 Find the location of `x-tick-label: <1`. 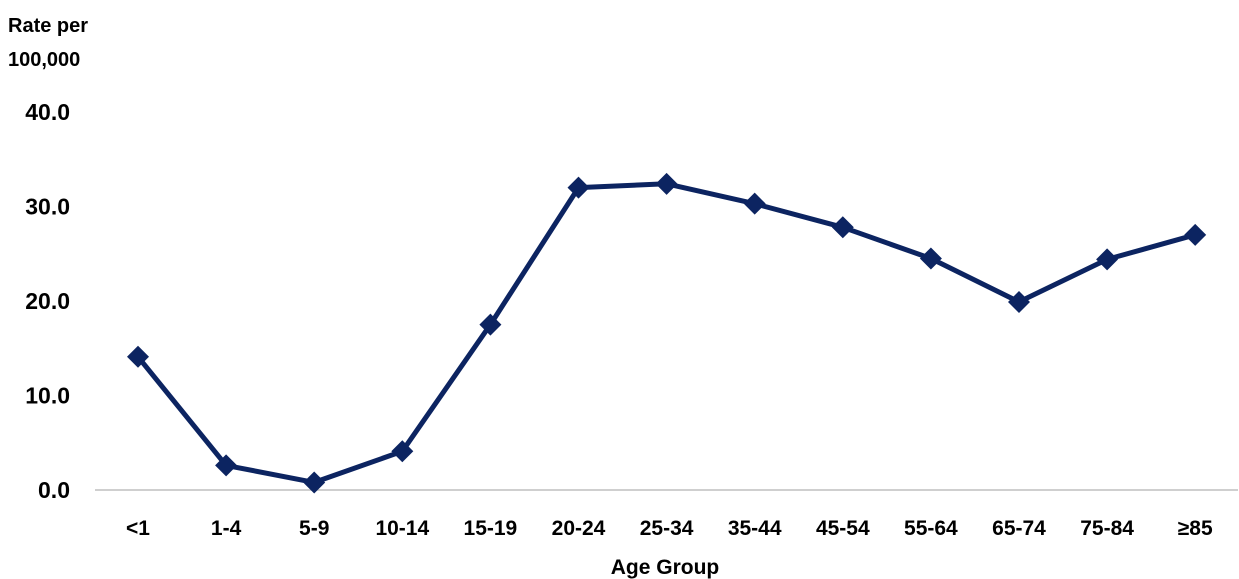

x-tick-label: <1 is located at coordinates (138, 528).